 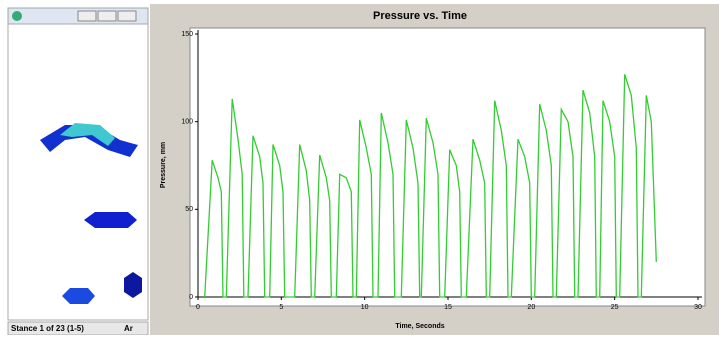 I want to click on y-tick-label: 100, so click(x=187, y=122).